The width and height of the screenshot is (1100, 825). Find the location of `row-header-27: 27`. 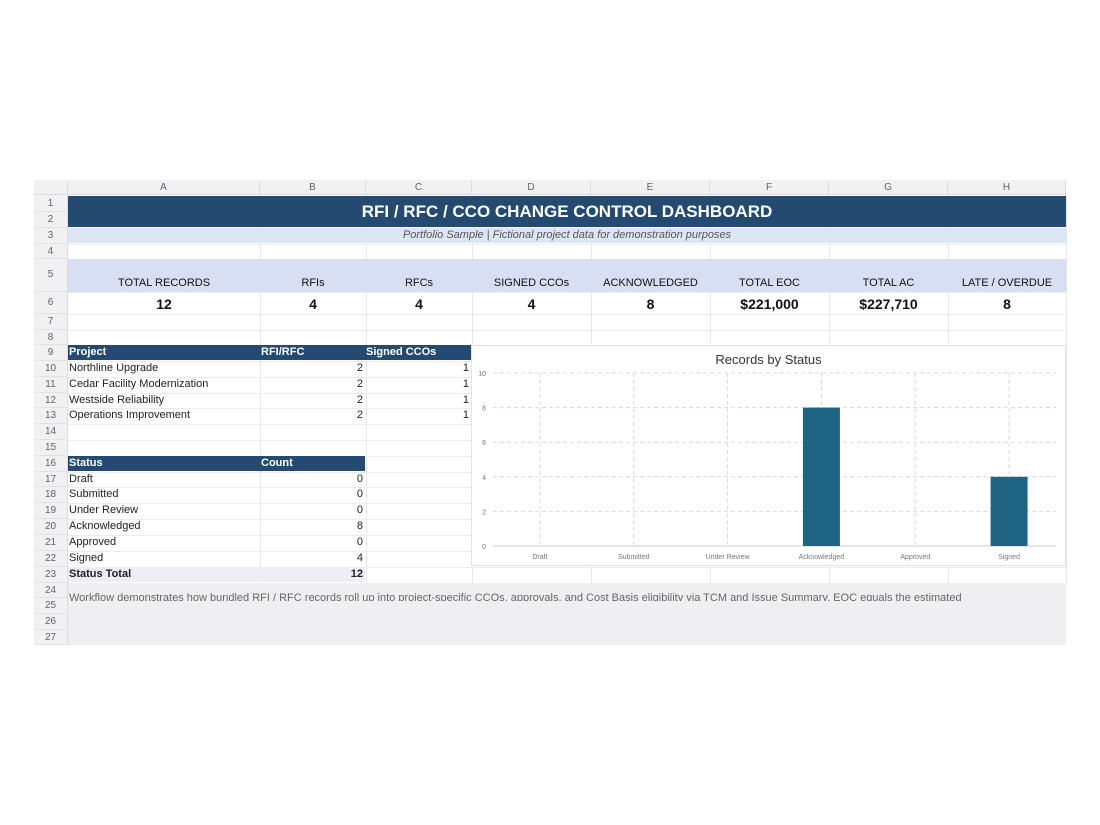

row-header-27: 27 is located at coordinates (51, 637).